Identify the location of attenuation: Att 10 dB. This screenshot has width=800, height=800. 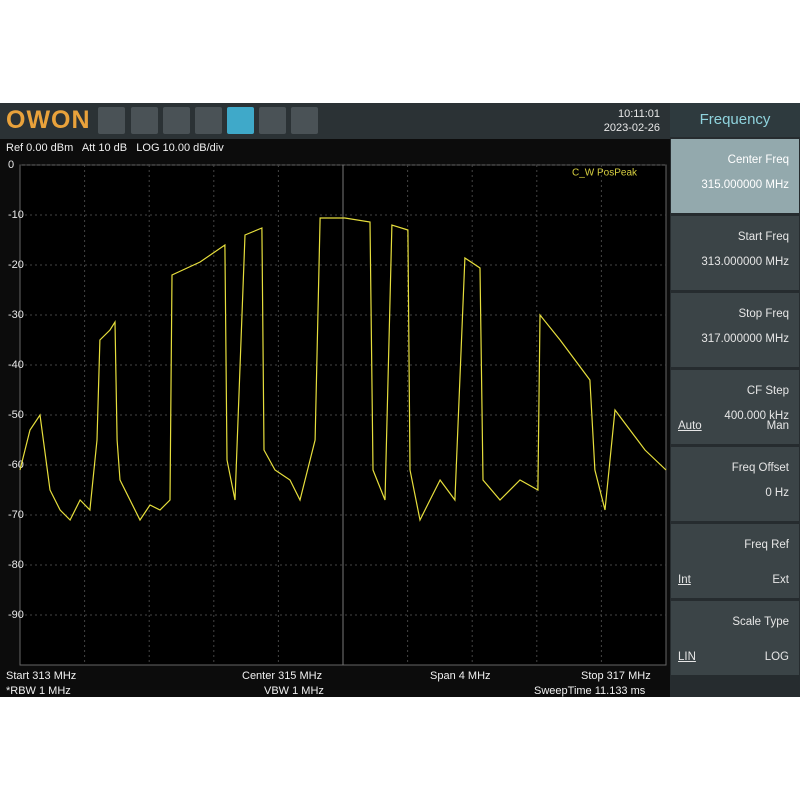
(104, 148).